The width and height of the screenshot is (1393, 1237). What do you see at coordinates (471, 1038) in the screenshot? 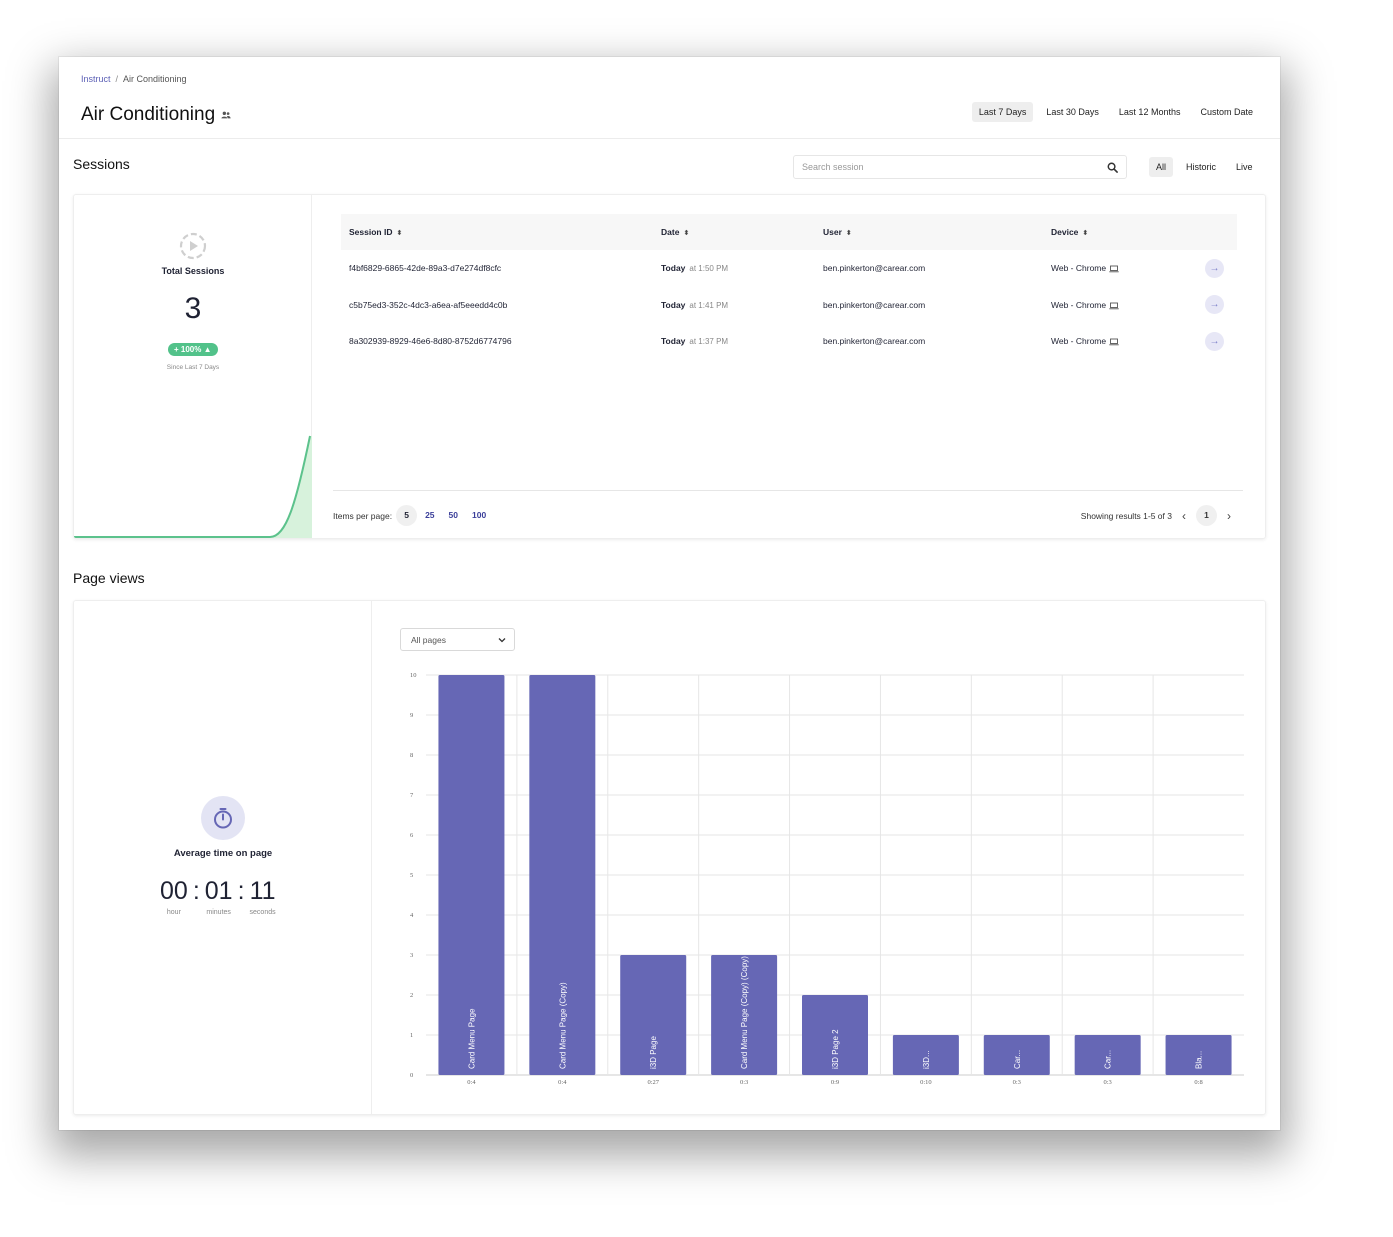
I see `bar-label: Card Menu Page` at bounding box center [471, 1038].